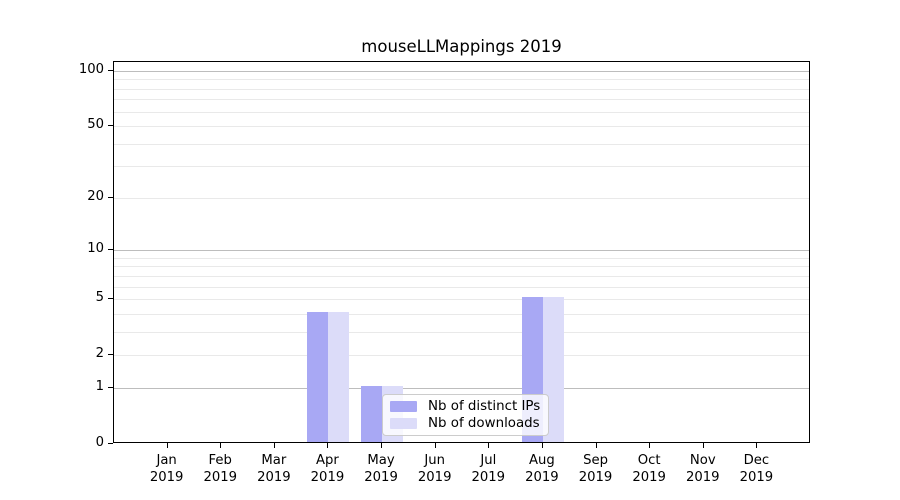 The image size is (900, 500). What do you see at coordinates (220, 469) in the screenshot?
I see `x-tick-label: Feb 2019` at bounding box center [220, 469].